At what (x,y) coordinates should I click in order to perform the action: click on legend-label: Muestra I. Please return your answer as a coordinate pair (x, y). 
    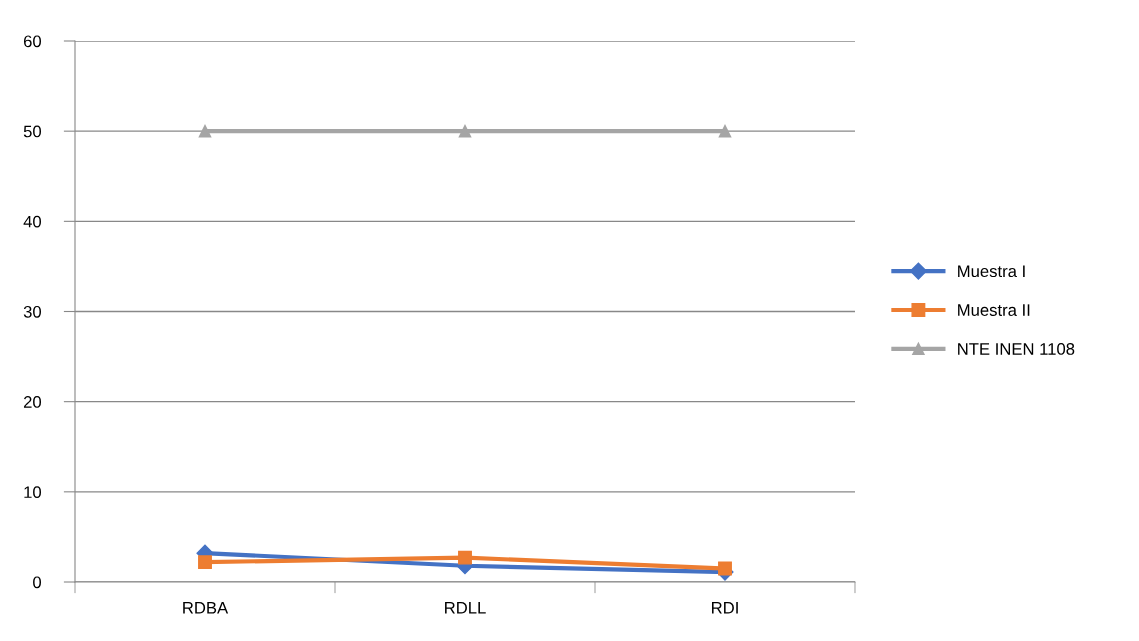
    Looking at the image, I should click on (991, 271).